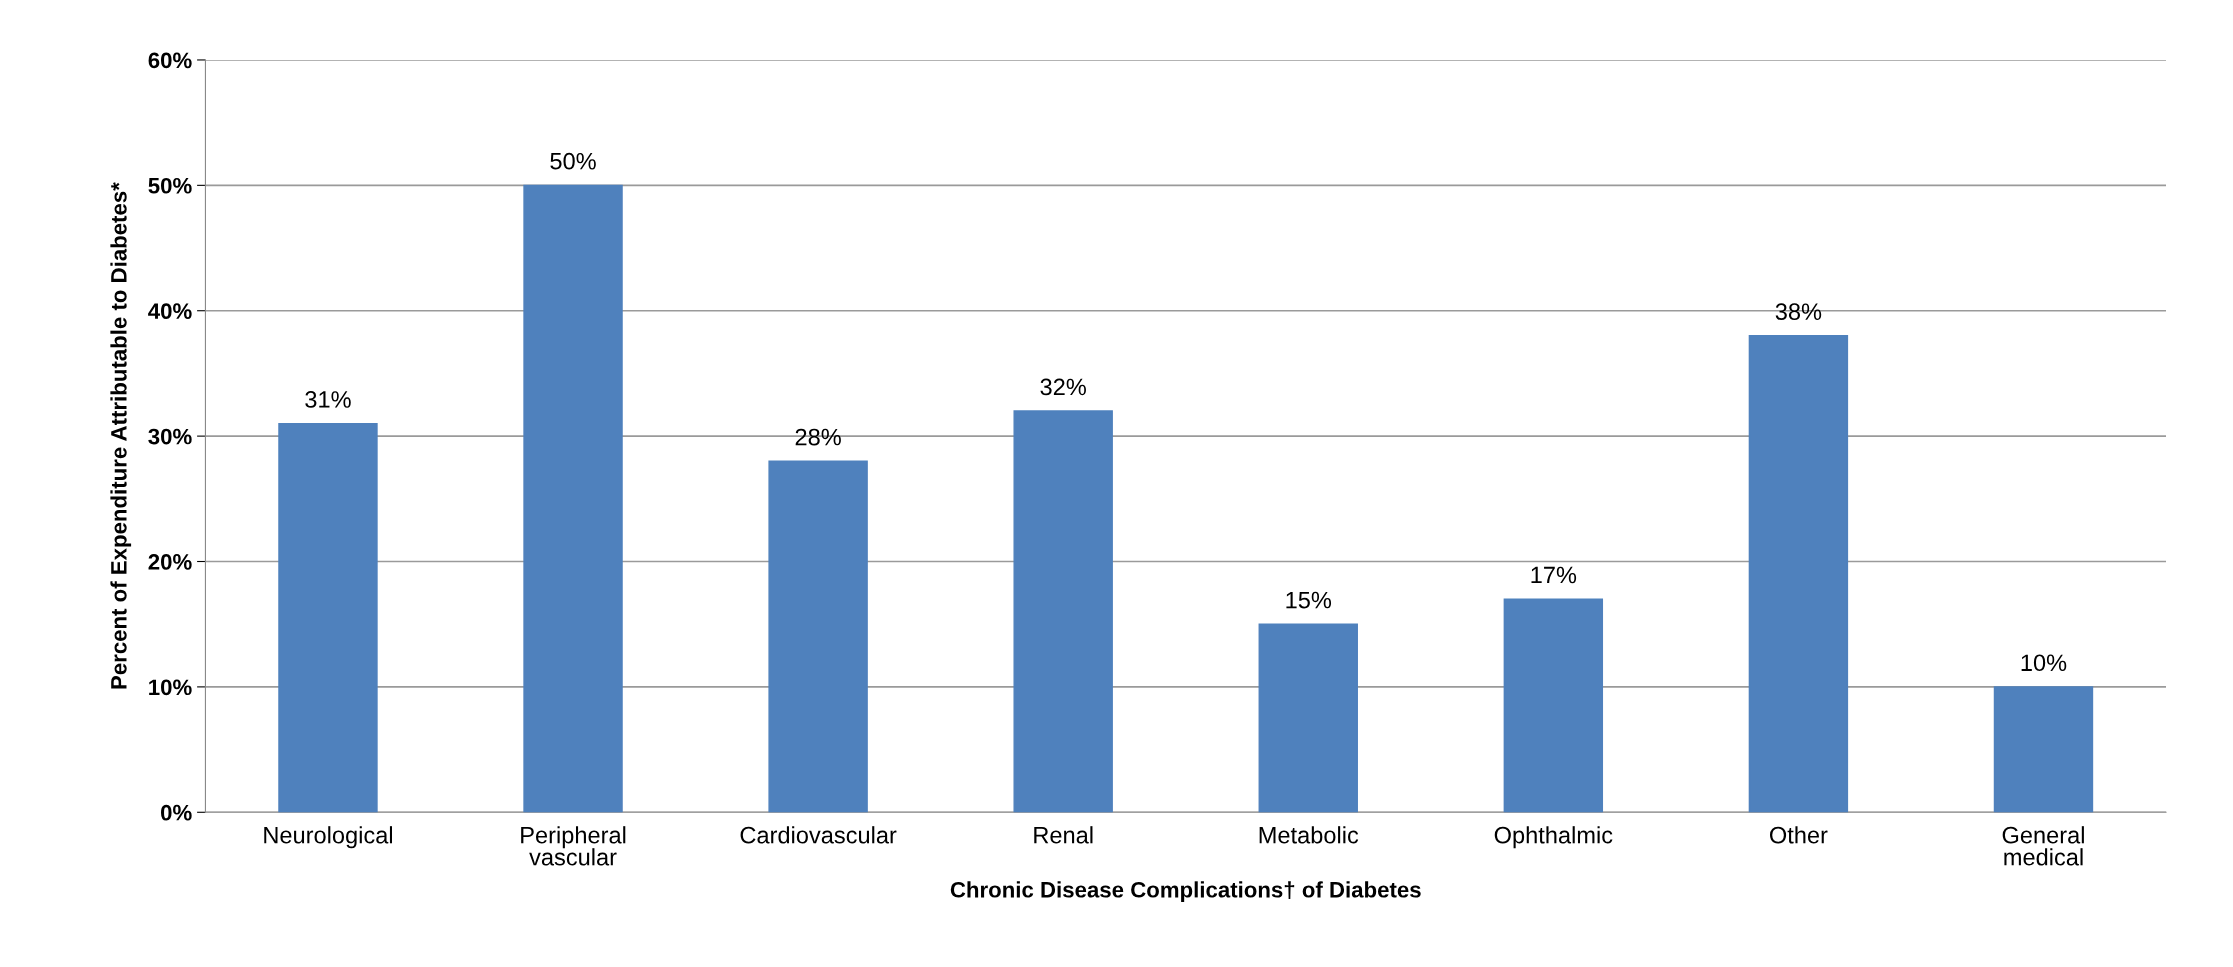  I want to click on data-label: 15%, so click(1309, 600).